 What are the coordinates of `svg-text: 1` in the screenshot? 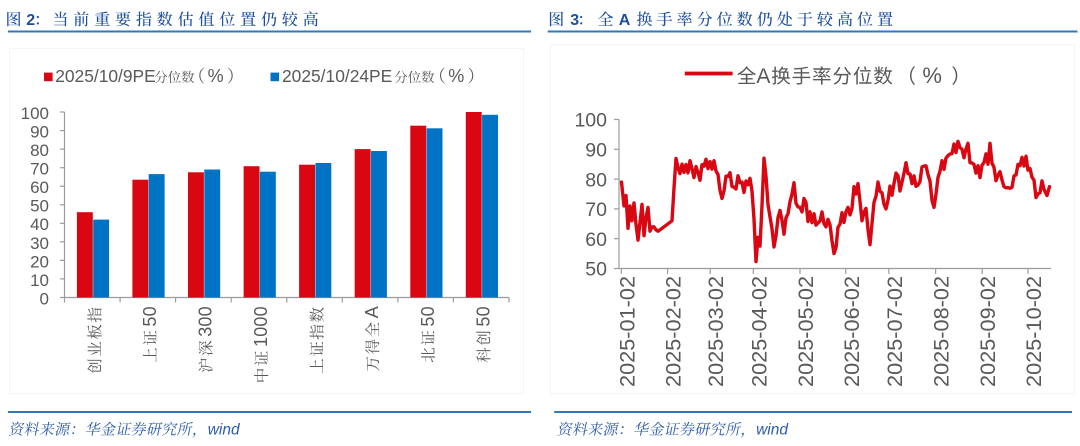 It's located at (261, 342).